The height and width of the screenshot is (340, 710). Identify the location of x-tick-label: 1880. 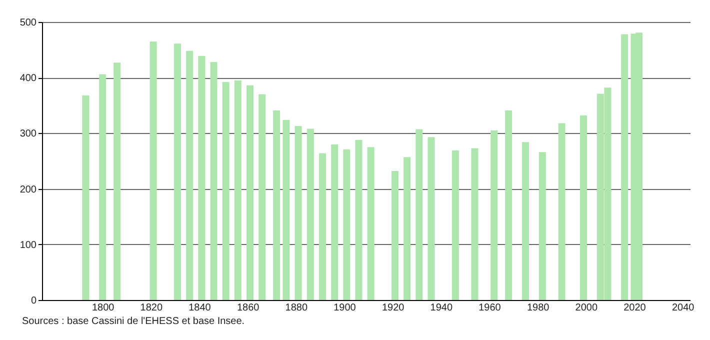
(296, 308).